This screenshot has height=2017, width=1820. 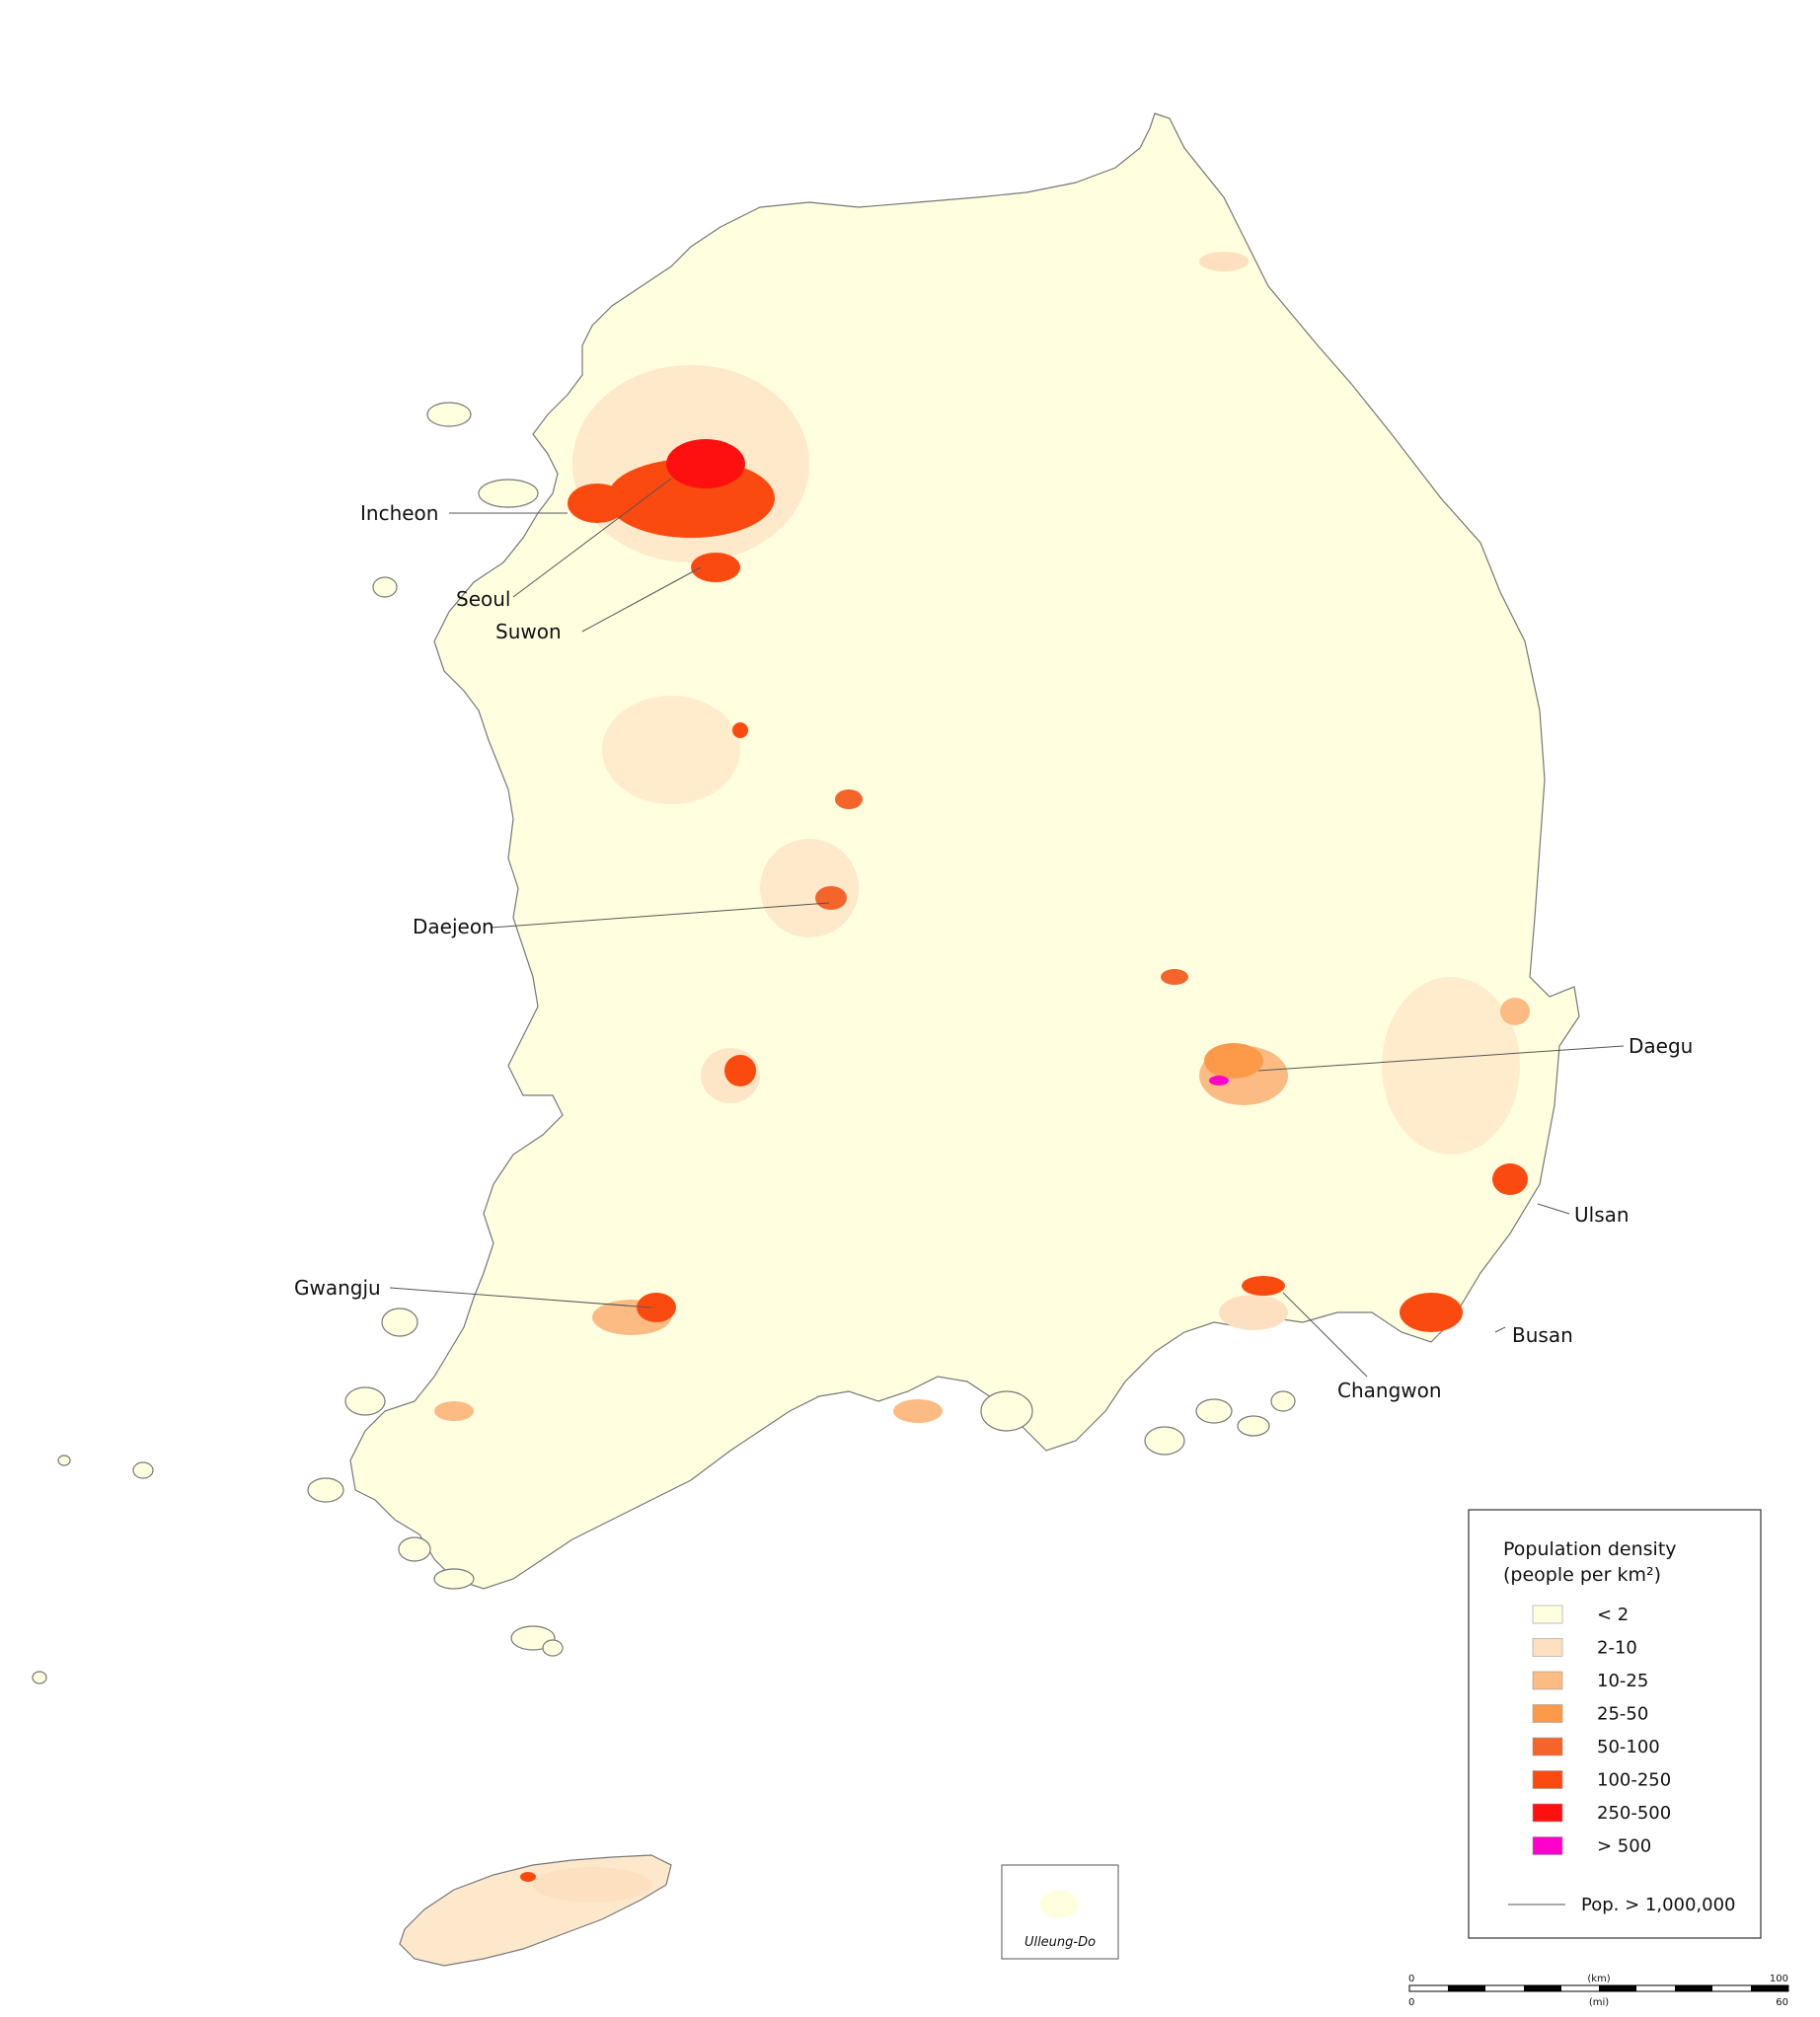 I want to click on legend-label-3: 25-50, so click(x=1622, y=1715).